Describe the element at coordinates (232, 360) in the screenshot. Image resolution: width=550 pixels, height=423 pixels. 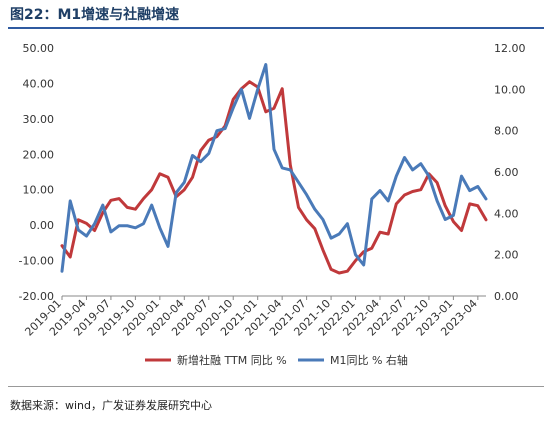
I see `legend-label: 新增社融 TTM 同比 %` at that location.